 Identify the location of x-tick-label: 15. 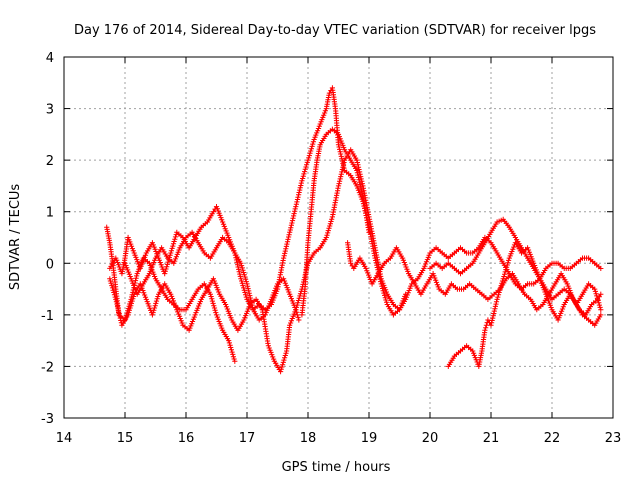
(125, 438).